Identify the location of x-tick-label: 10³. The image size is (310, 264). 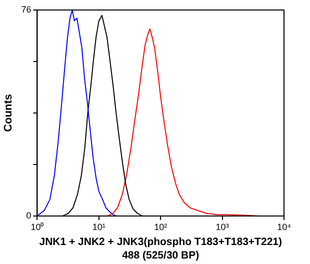
(222, 227).